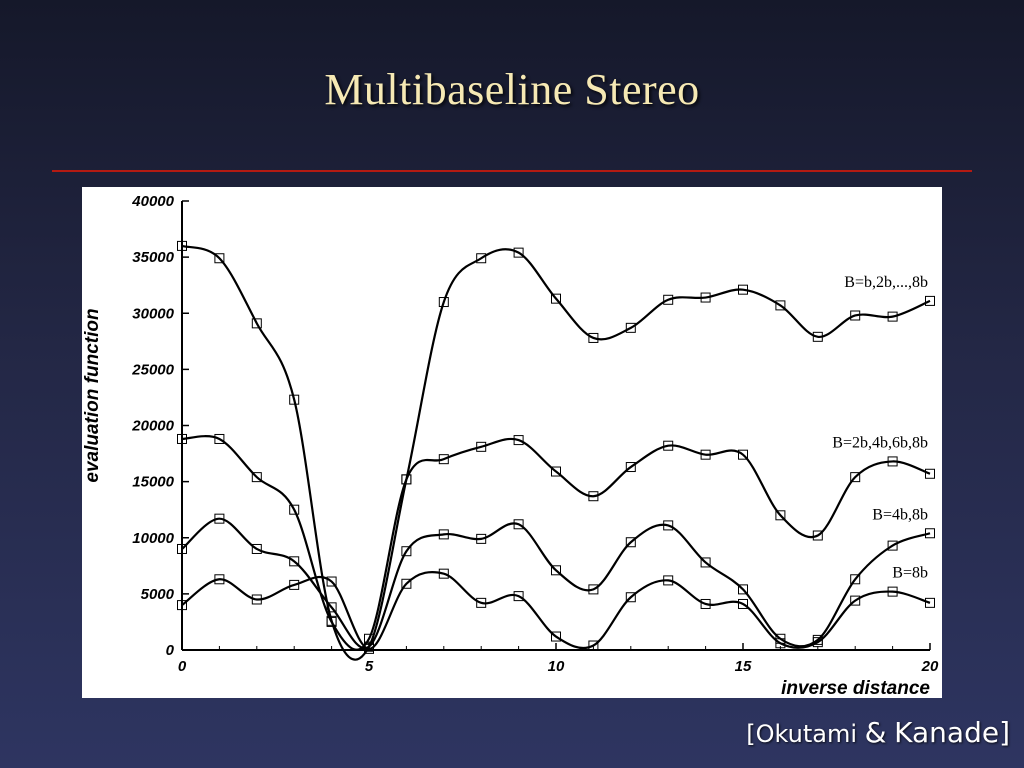 The image size is (1024, 768). I want to click on citation: [Okutami & Kanade], so click(878, 732).